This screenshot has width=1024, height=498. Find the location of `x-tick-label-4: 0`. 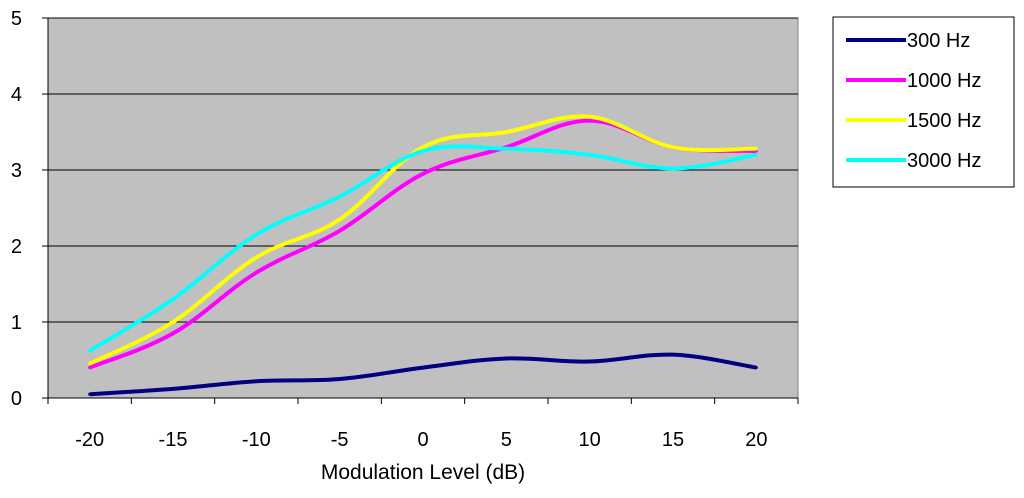

x-tick-label-4: 0 is located at coordinates (422, 440).